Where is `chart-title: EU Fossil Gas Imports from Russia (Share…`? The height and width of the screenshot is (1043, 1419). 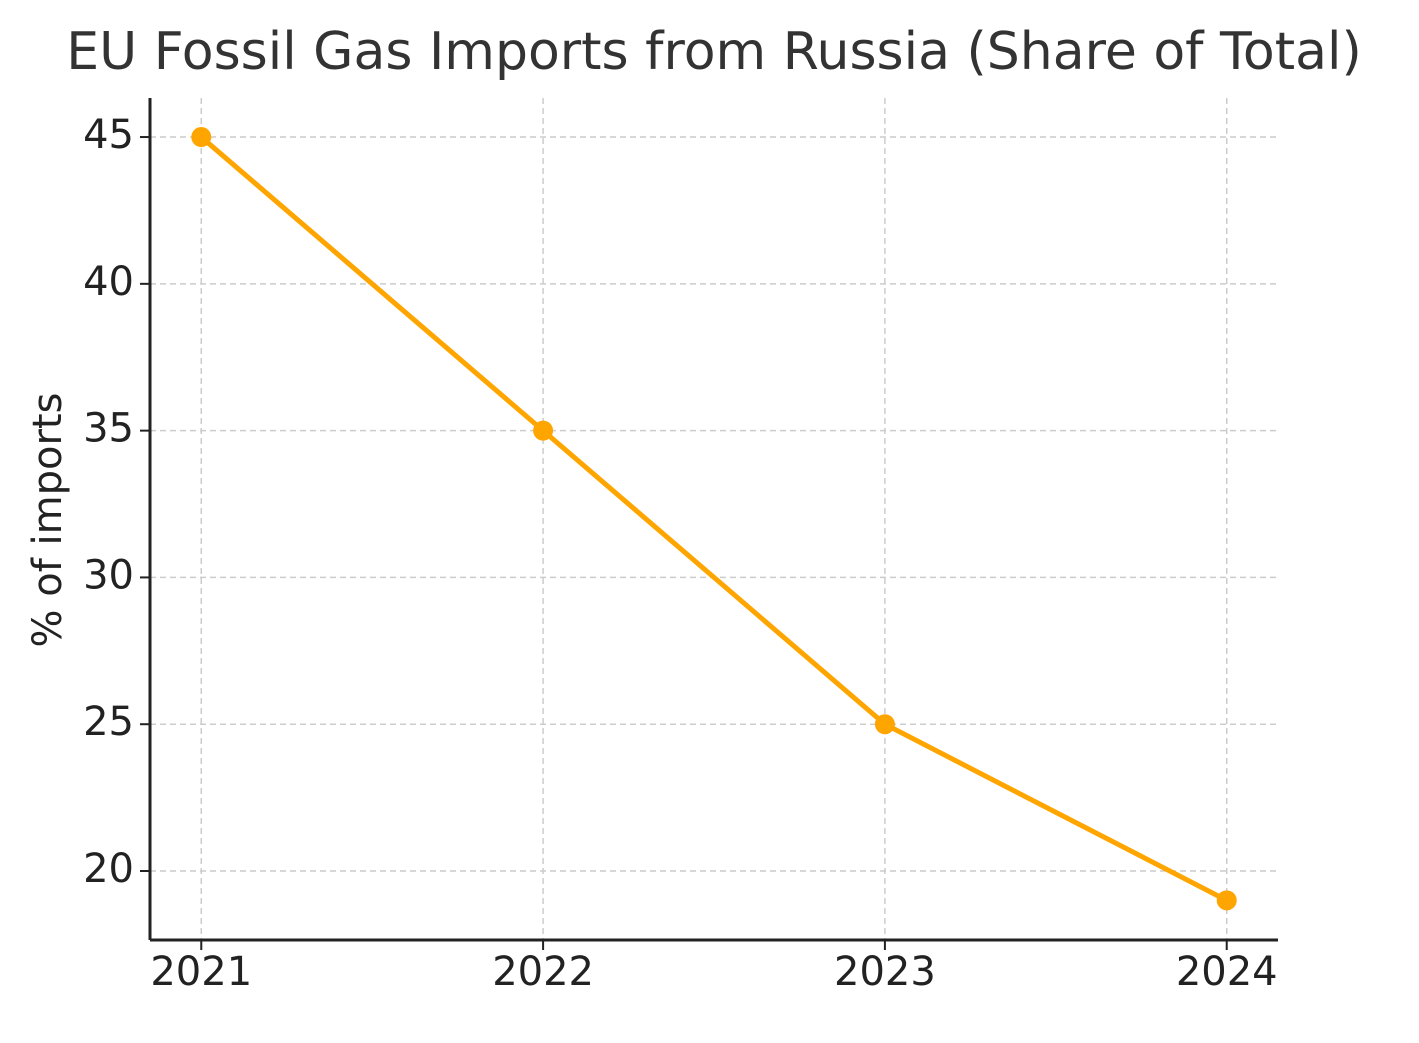 chart-title: EU Fossil Gas Imports from Russia (Share… is located at coordinates (713, 52).